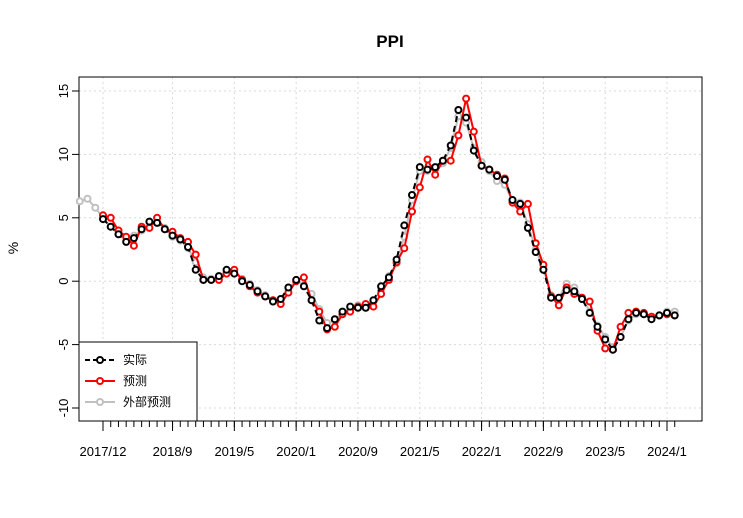  Describe the element at coordinates (173, 451) in the screenshot. I see `x-tick-label: 2018/9` at that location.